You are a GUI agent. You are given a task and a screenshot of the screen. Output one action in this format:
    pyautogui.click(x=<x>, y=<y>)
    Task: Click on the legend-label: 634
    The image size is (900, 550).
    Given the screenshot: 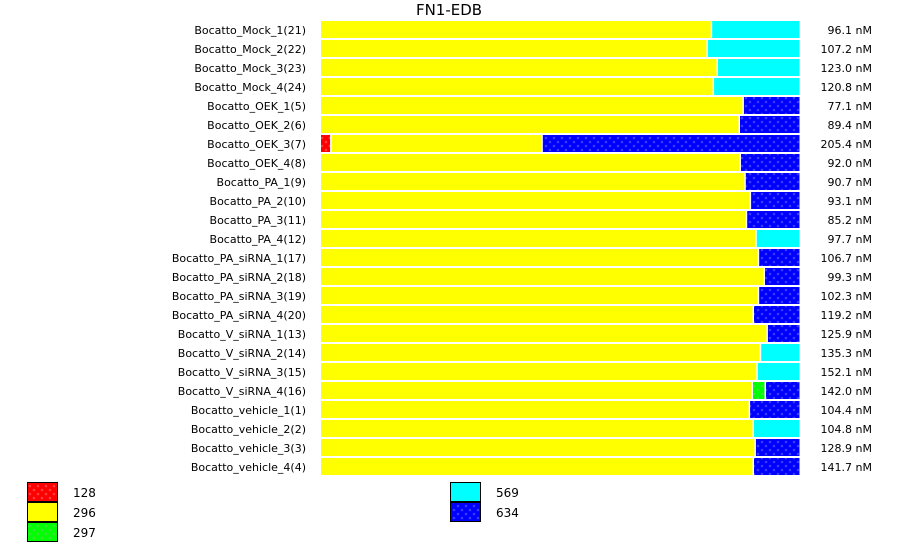 What is the action you would take?
    pyautogui.click(x=507, y=513)
    